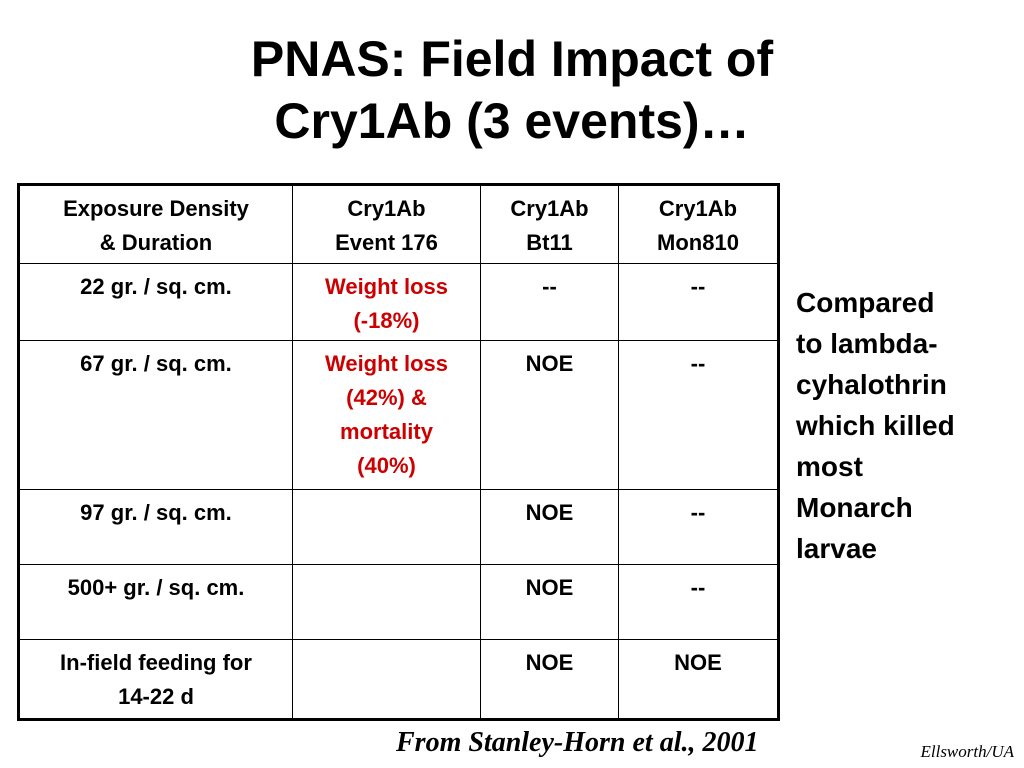  Describe the element at coordinates (155, 224) in the screenshot. I see `header-exposure: Exposure Density & Duration` at that location.